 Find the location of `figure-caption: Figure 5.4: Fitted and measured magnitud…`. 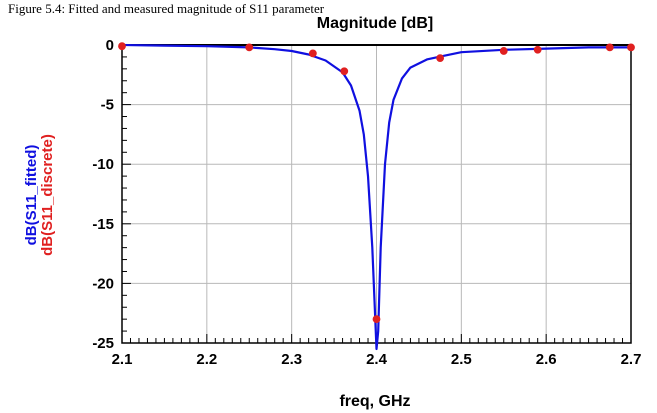

figure-caption: Figure 5.4: Fitted and measured magnitud… is located at coordinates (166, 8).